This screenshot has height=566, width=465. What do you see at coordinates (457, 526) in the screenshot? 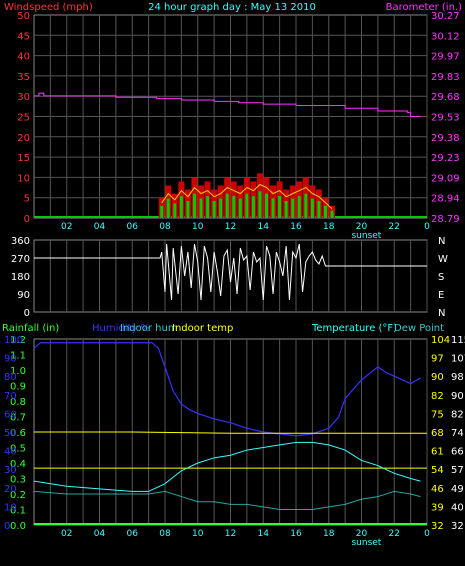
I see `temp-tick-label-b: 32` at bounding box center [457, 526].